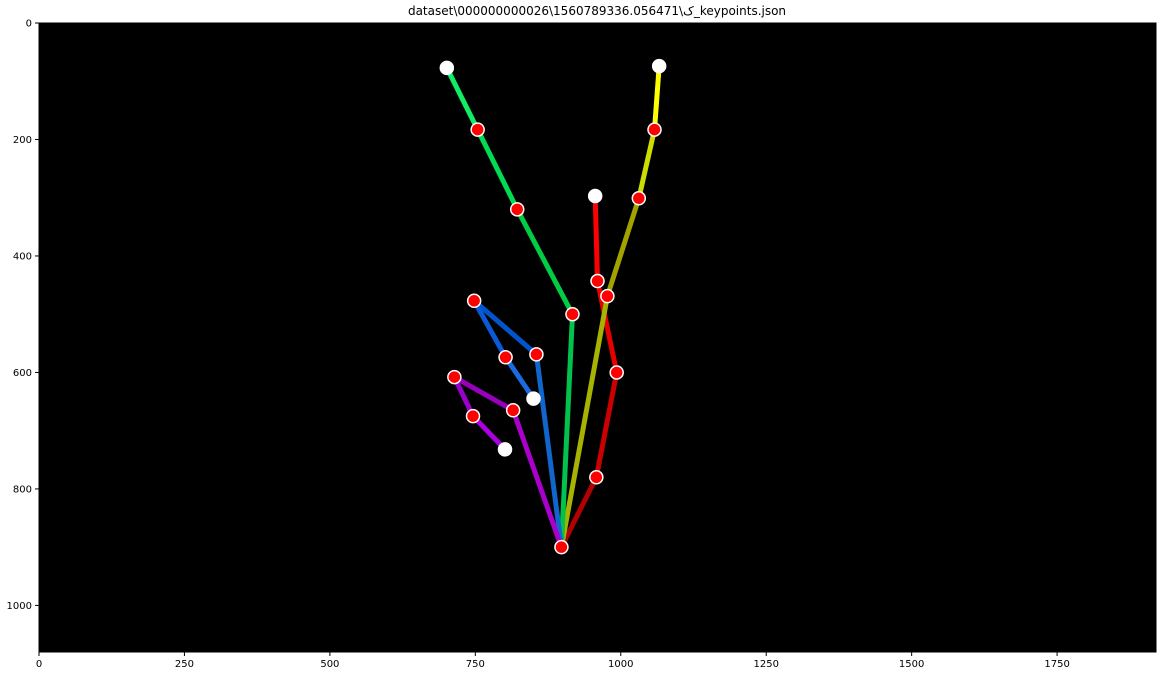 The width and height of the screenshot is (1166, 679). I want to click on x-tick-label: 1750, so click(1056, 664).